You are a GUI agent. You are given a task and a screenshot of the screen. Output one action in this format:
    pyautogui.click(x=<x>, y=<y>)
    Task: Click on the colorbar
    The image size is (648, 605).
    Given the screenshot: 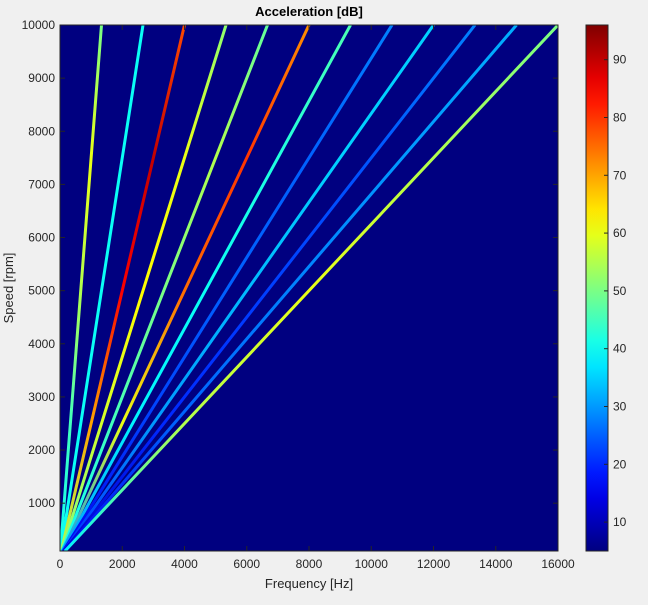 What is the action you would take?
    pyautogui.click(x=597, y=288)
    